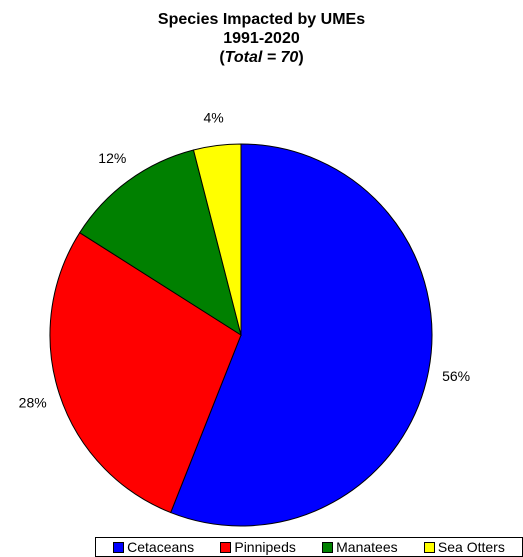  Describe the element at coordinates (261, 19) in the screenshot. I see `chart-title-line-1: Species Impacted by UMEs` at that location.